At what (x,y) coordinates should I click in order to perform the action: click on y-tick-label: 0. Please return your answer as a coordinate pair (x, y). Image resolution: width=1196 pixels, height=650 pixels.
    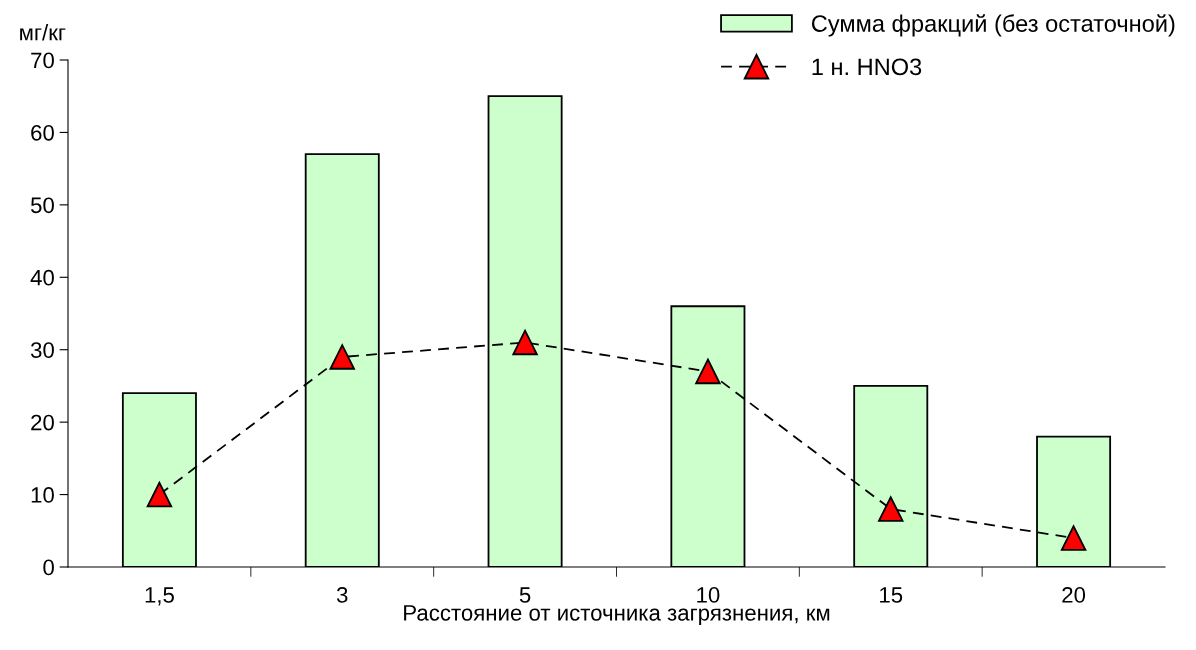
    Looking at the image, I should click on (48, 567).